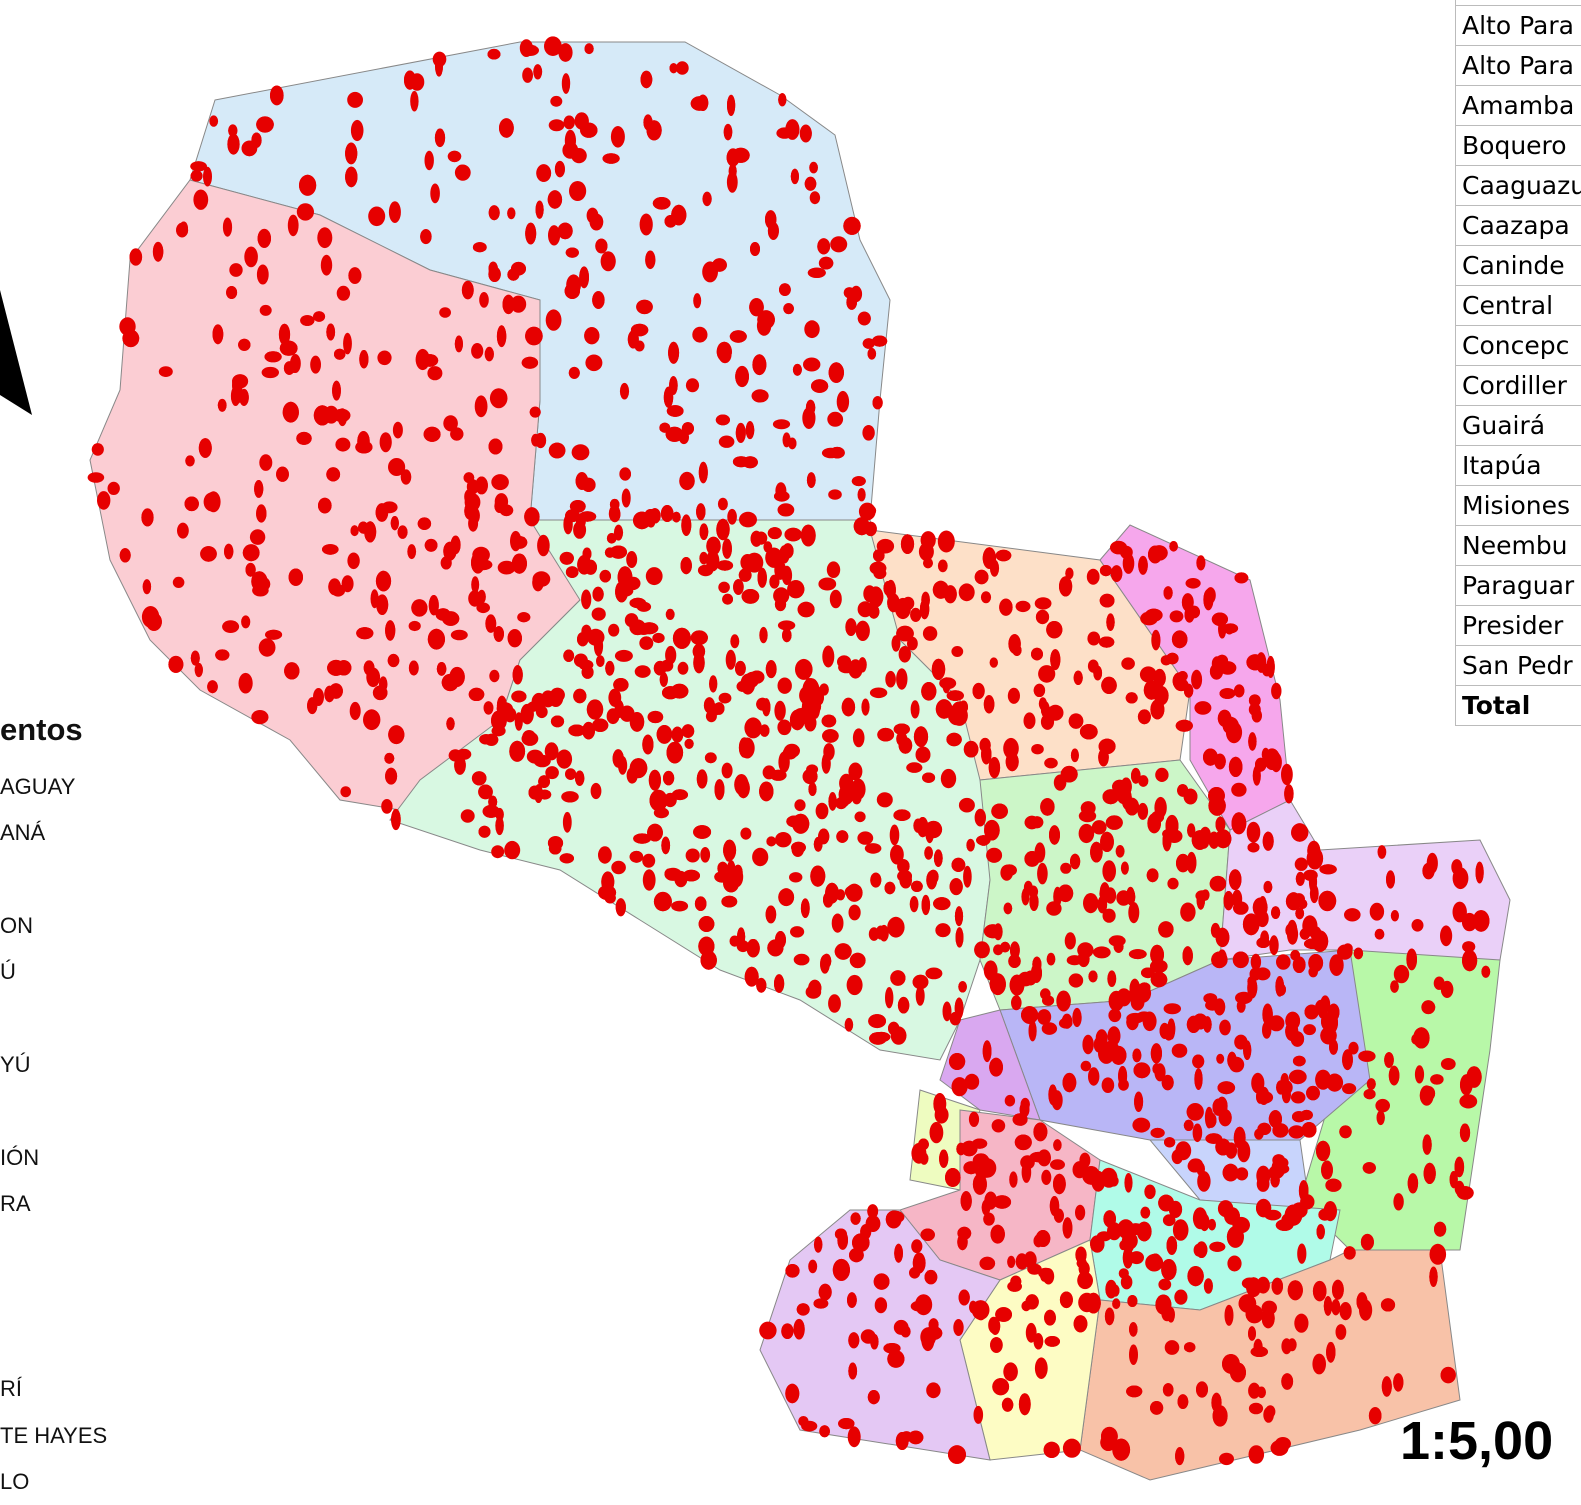  What do you see at coordinates (1517, 385) in the screenshot?
I see `table-row: Cordiller` at bounding box center [1517, 385].